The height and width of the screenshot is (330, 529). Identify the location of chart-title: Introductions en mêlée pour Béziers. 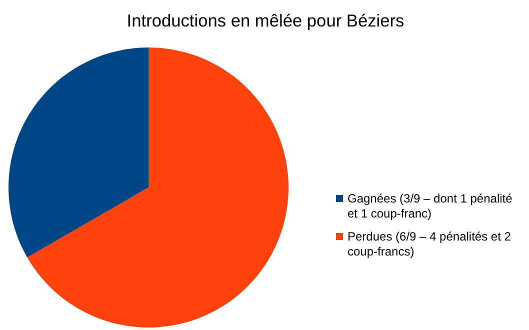
(265, 20).